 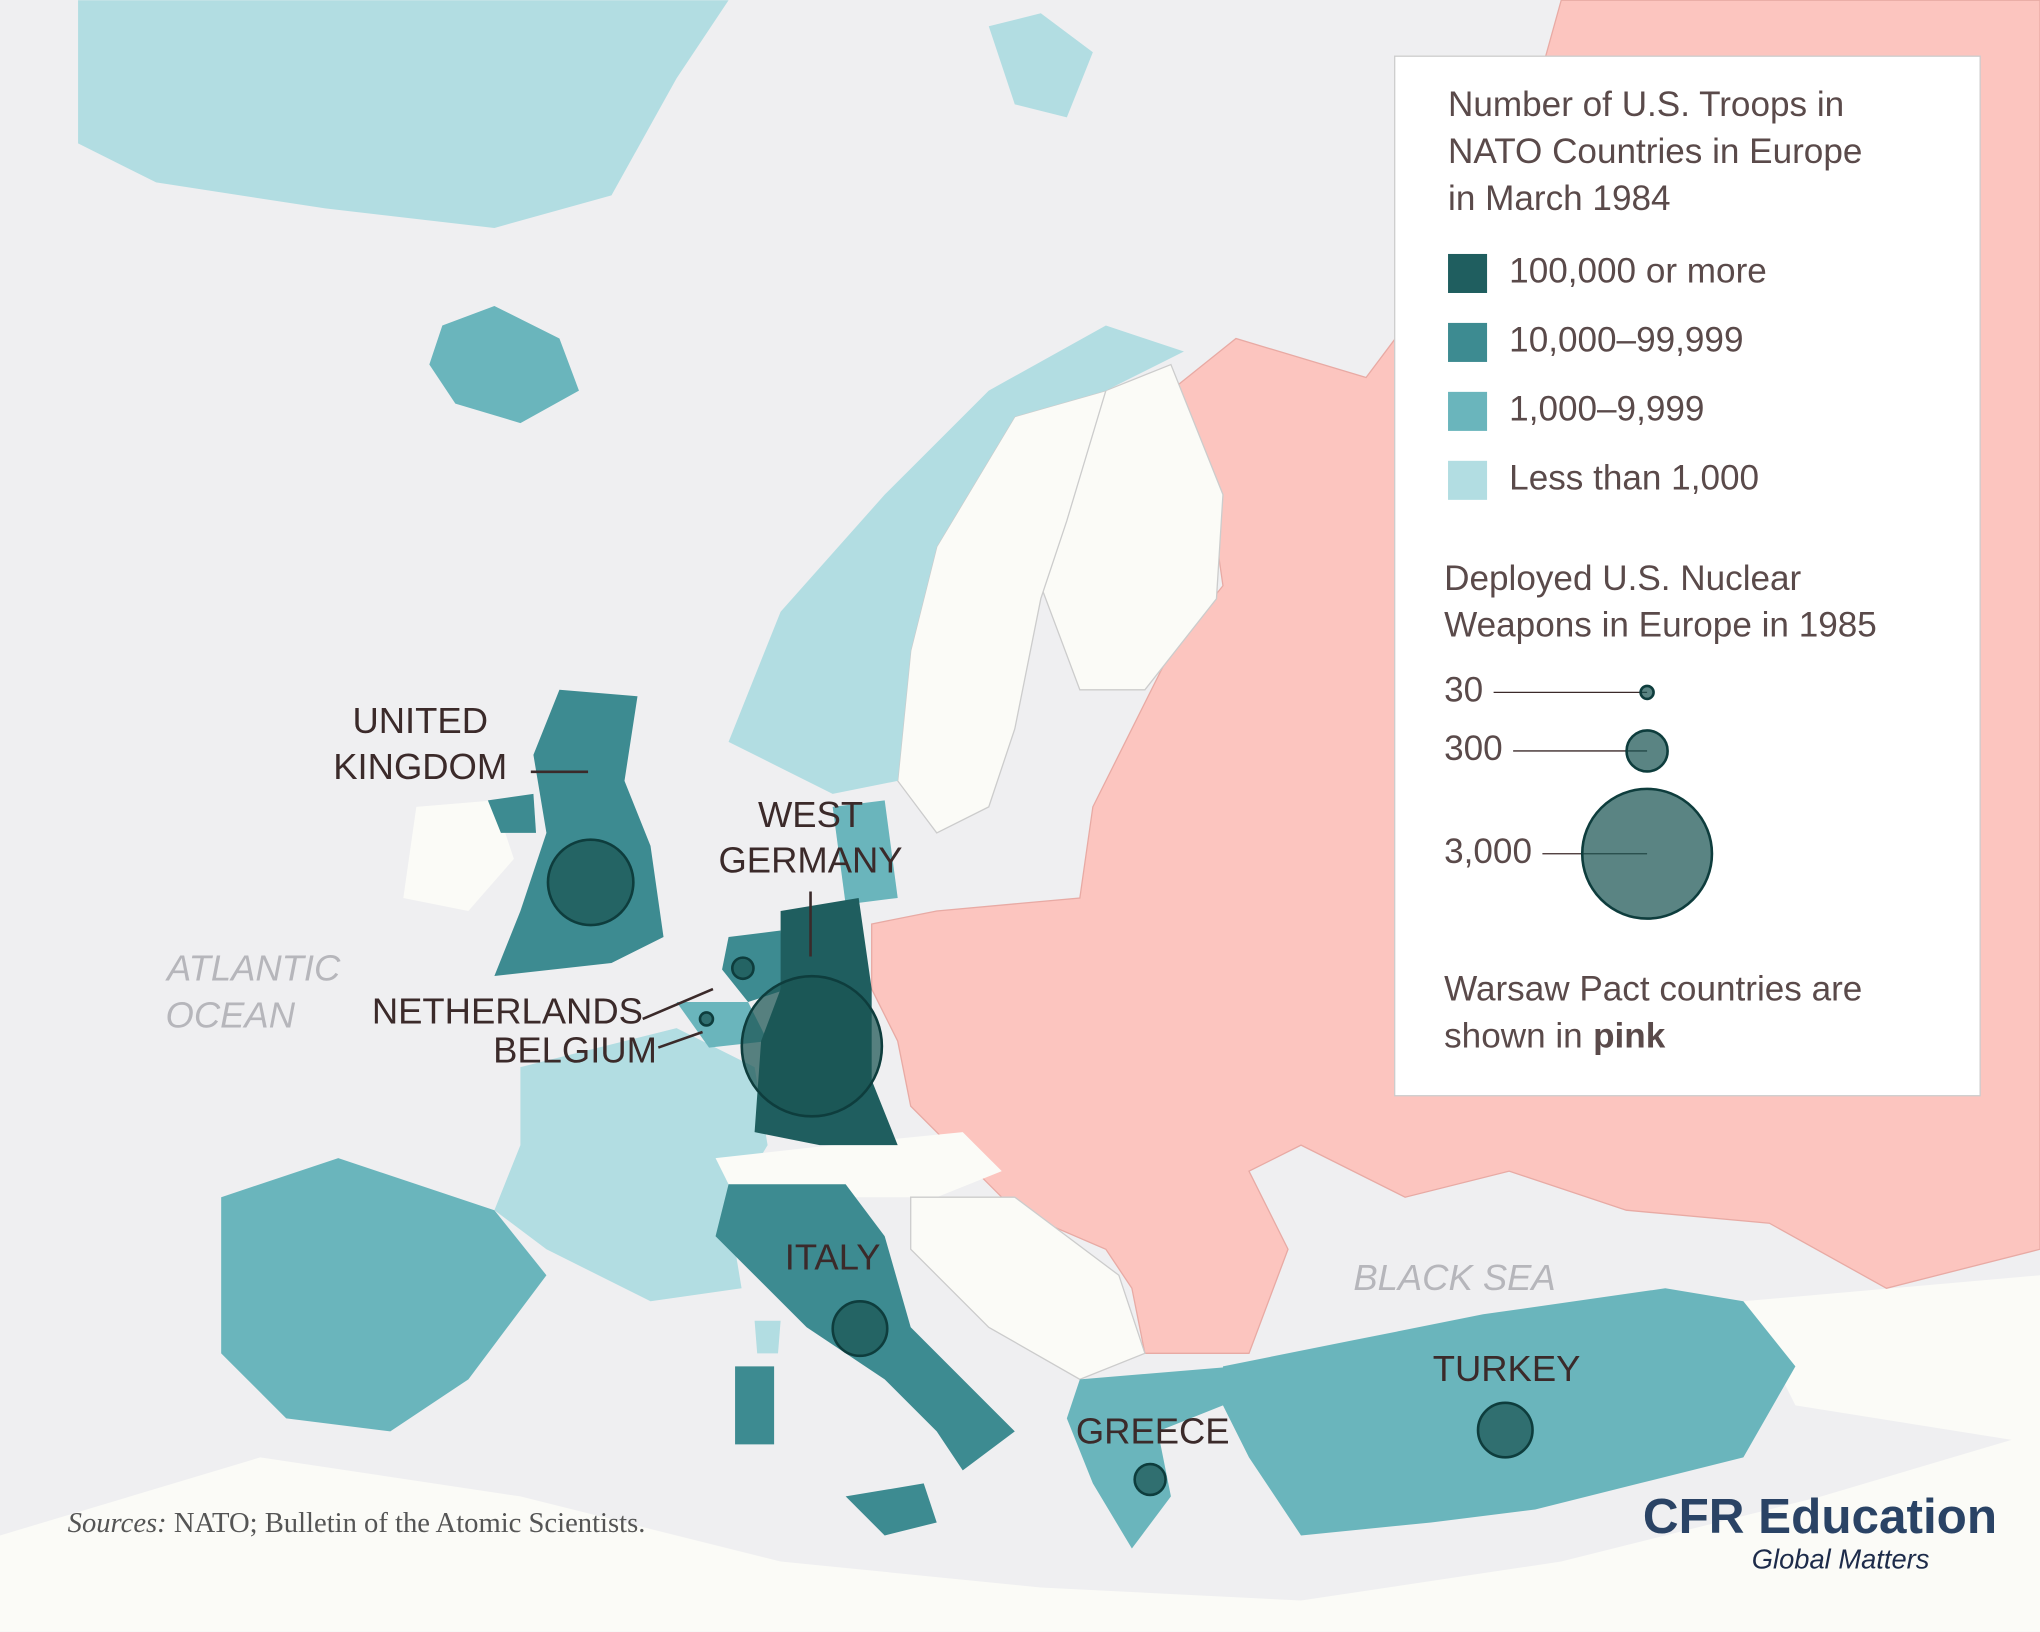 What do you see at coordinates (507, 1010) in the screenshot?
I see `country-label: NETHERLANDS` at bounding box center [507, 1010].